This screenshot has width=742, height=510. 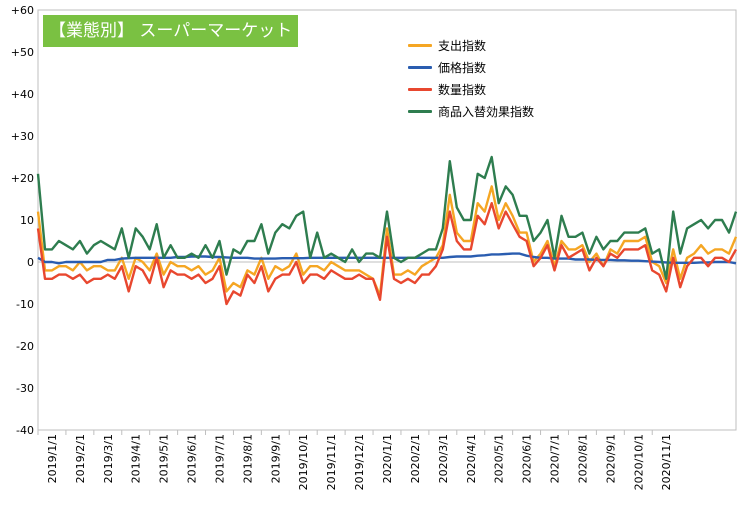 What do you see at coordinates (22, 136) in the screenshot?
I see `y-tick-label: +30` at bounding box center [22, 136].